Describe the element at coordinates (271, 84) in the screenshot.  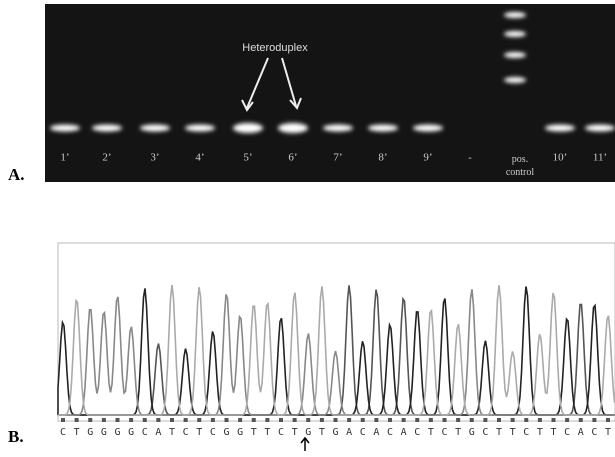
I see `arrows` at that location.